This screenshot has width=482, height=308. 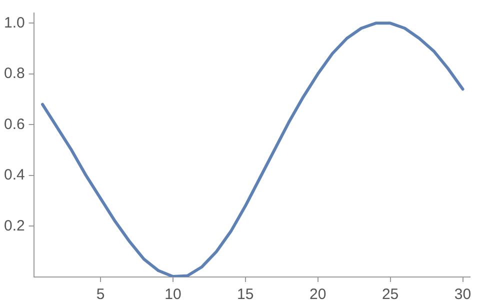 I want to click on x-tick-label: 5, so click(x=100, y=295).